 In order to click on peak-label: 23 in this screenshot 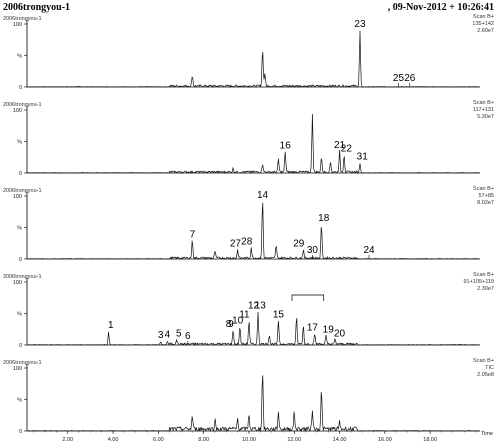, I will do `click(360, 24)`.